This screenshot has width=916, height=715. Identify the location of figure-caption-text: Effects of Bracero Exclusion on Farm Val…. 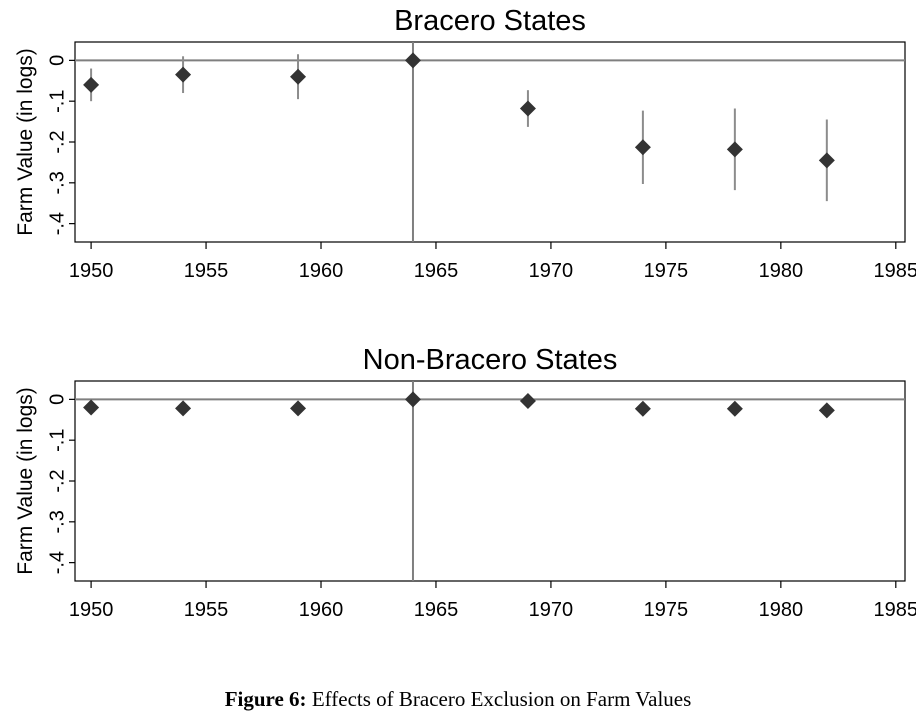
(501, 699).